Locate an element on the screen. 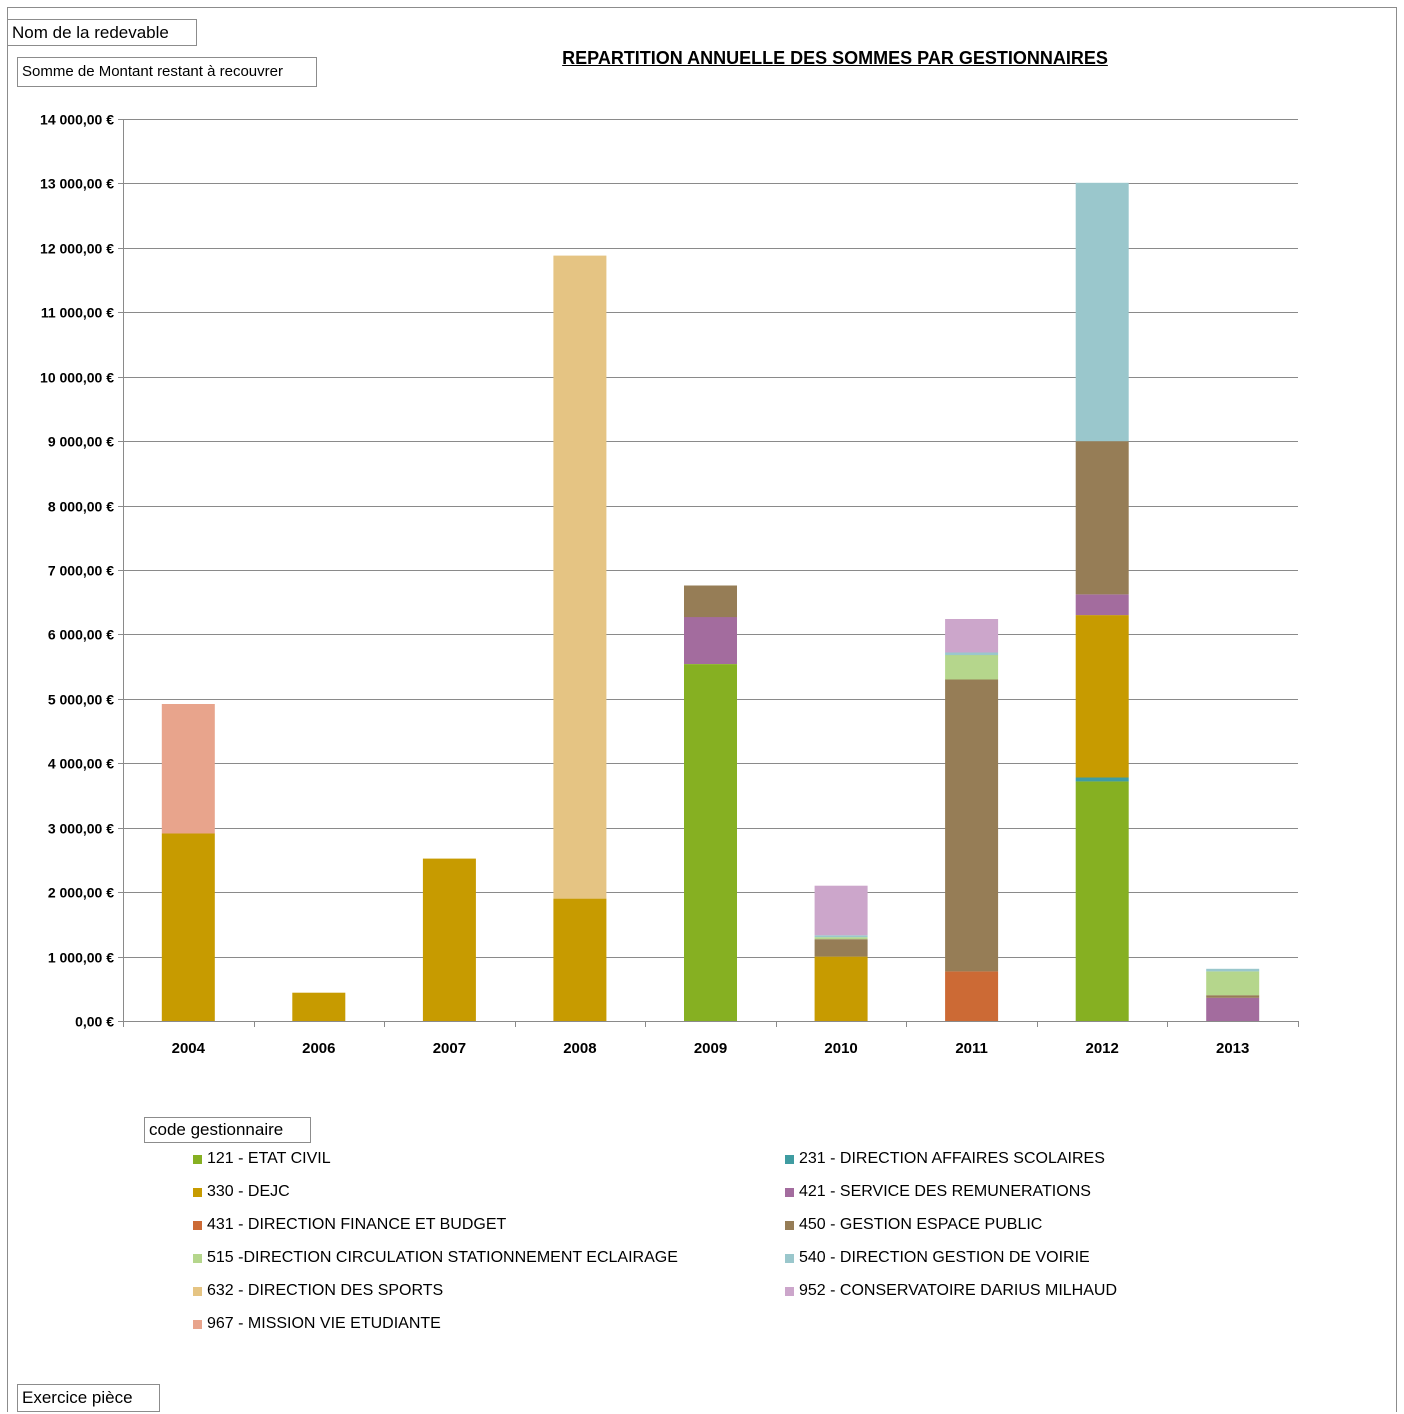 The image size is (1404, 1414). x-tick-label: 2007 is located at coordinates (449, 1048).